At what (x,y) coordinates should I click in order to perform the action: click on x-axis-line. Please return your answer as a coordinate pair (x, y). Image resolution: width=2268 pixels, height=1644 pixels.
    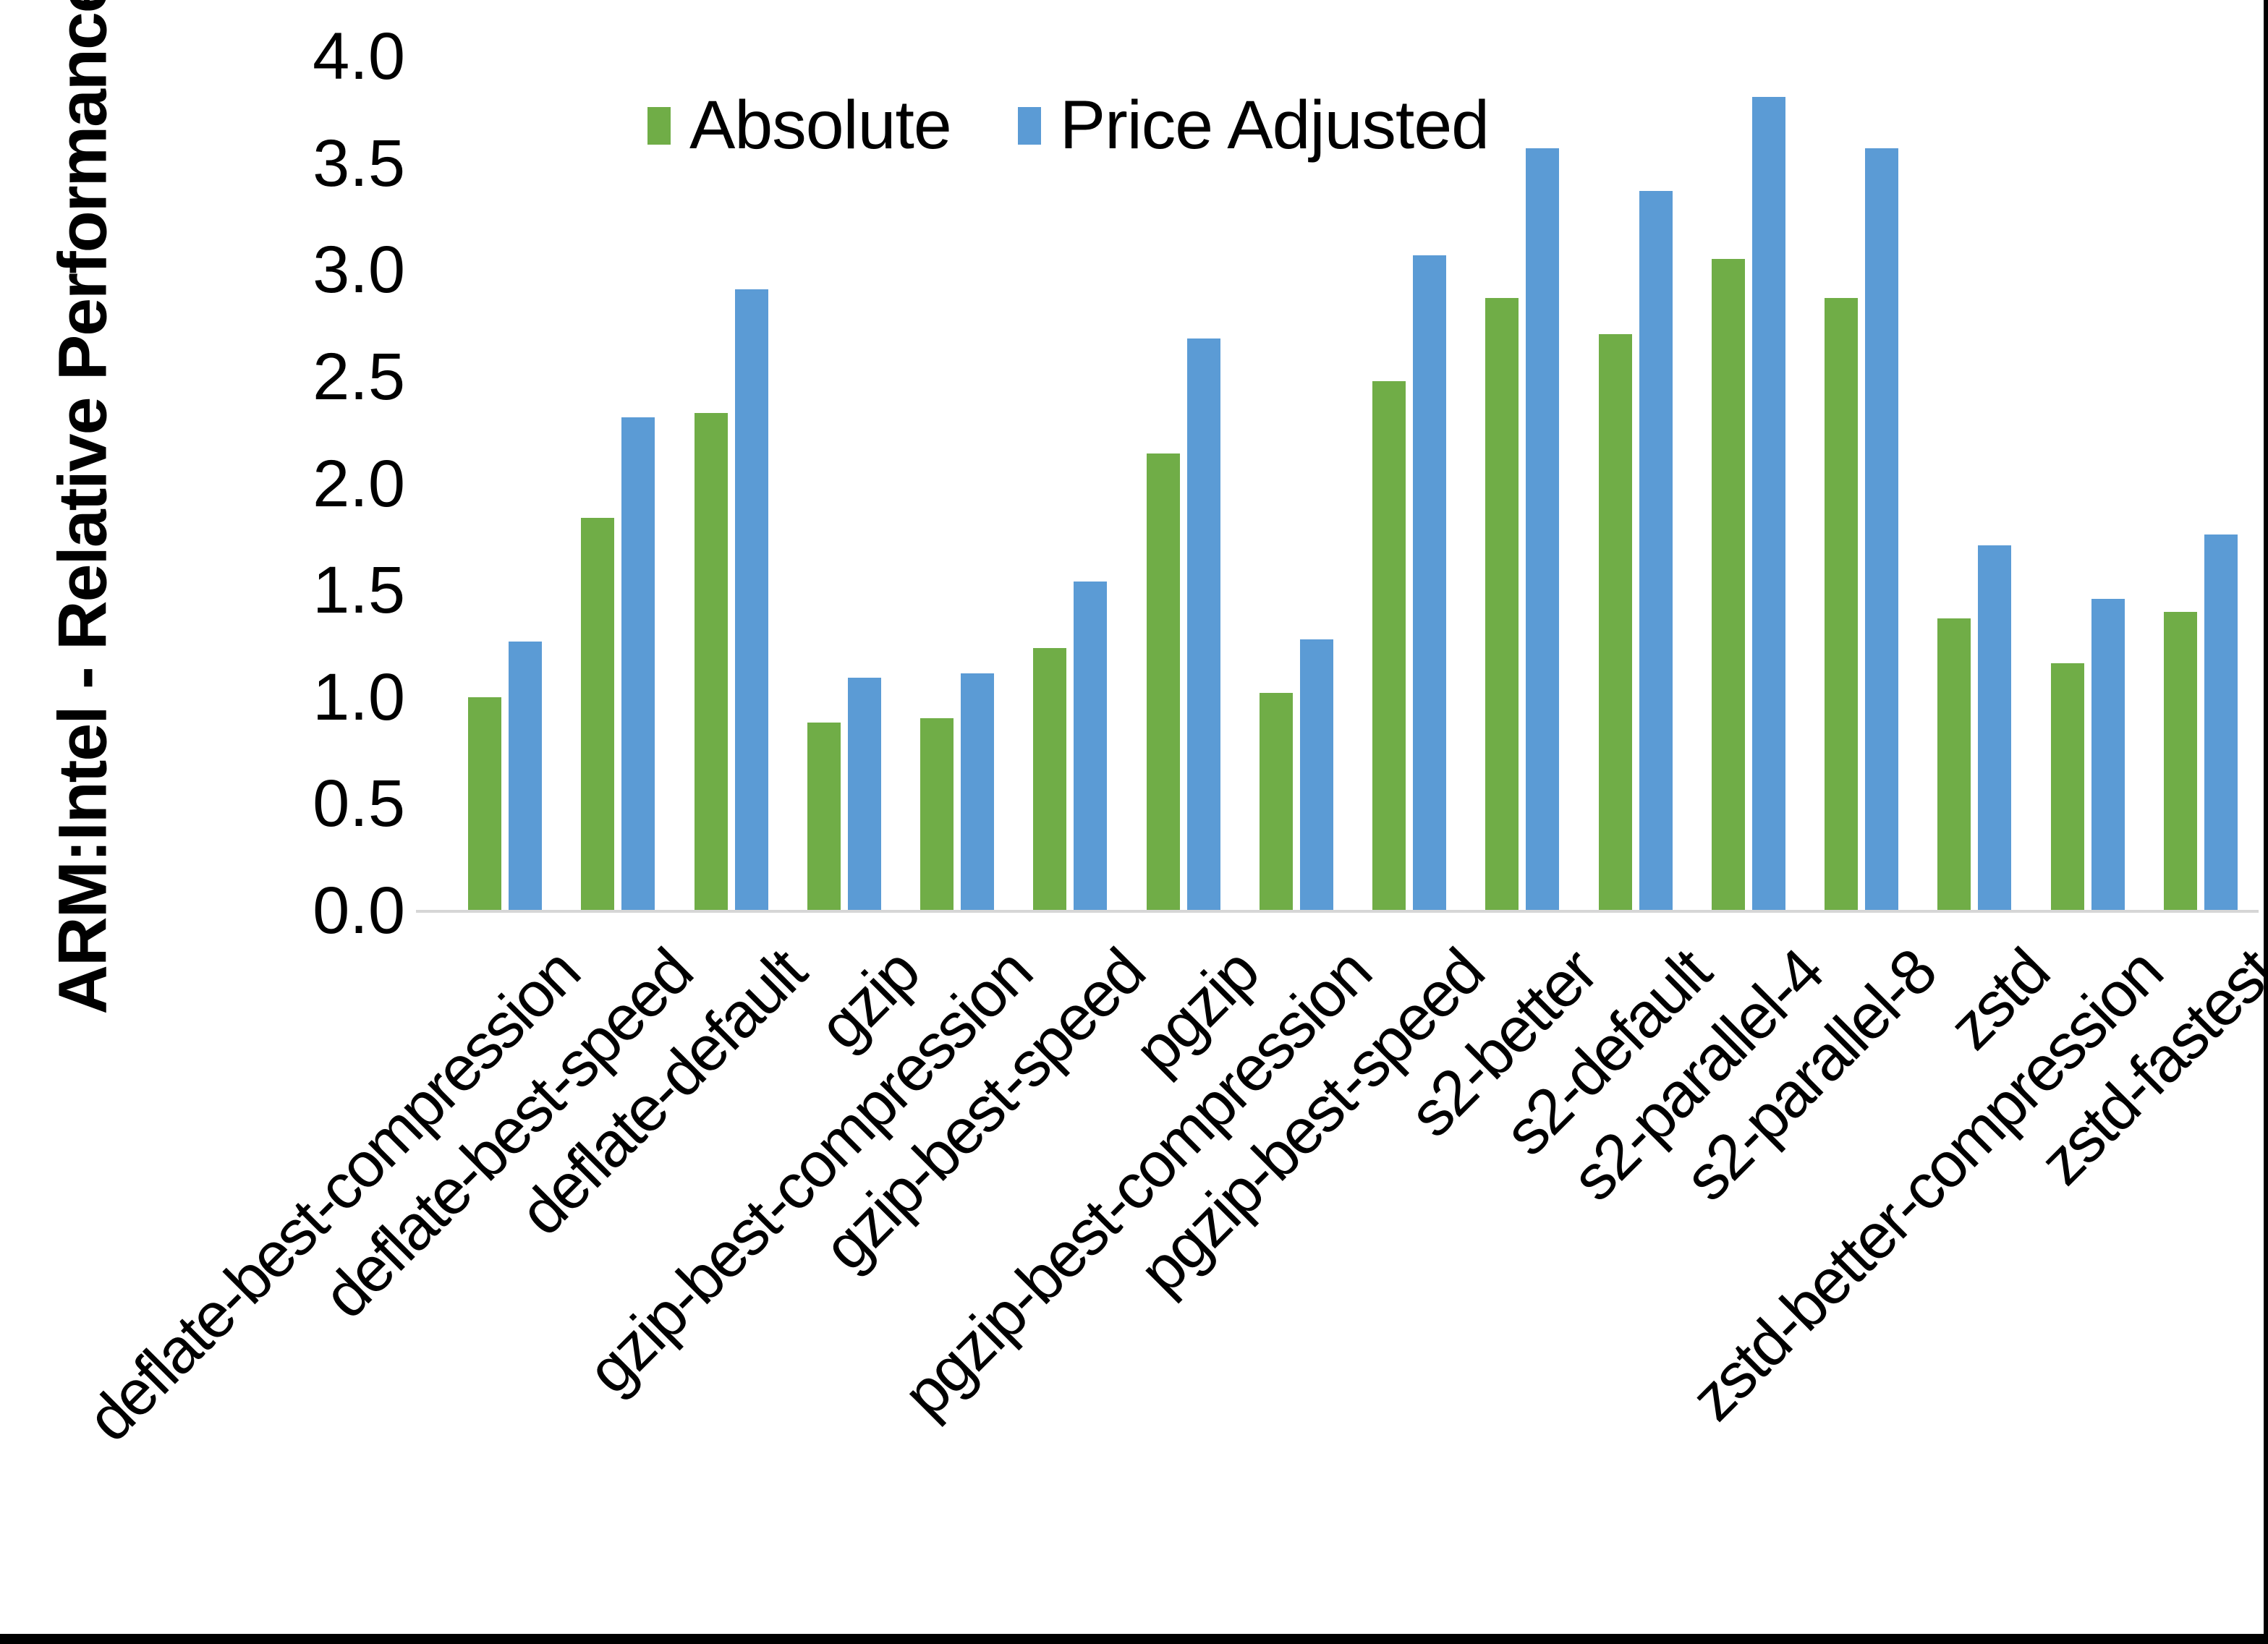
    Looking at the image, I should click on (1337, 911).